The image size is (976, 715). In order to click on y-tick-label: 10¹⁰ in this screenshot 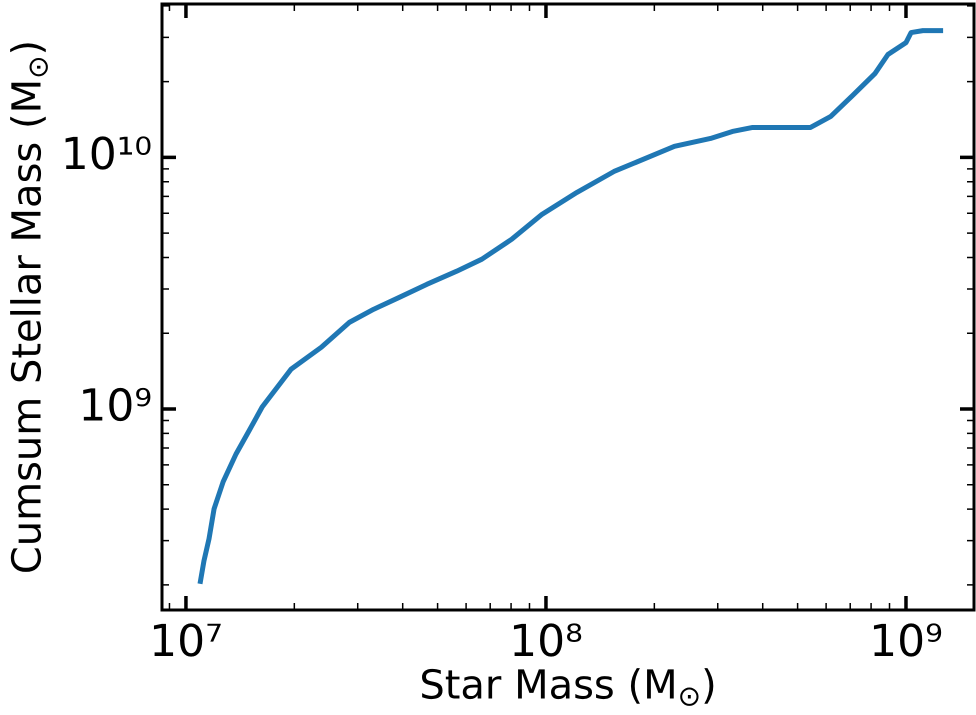, I will do `click(106, 154)`.